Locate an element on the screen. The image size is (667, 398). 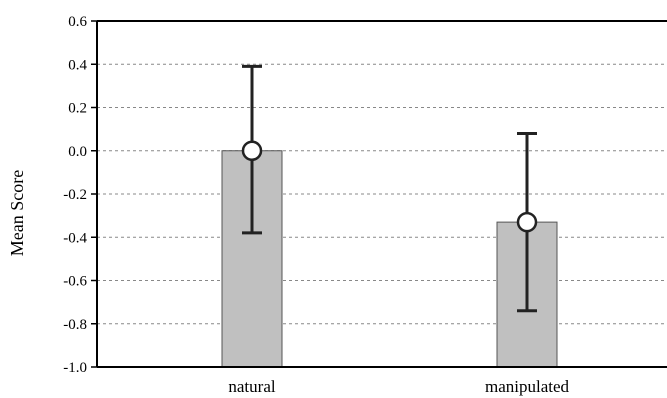
y-tick-label-0: 0.6 is located at coordinates (77, 22).